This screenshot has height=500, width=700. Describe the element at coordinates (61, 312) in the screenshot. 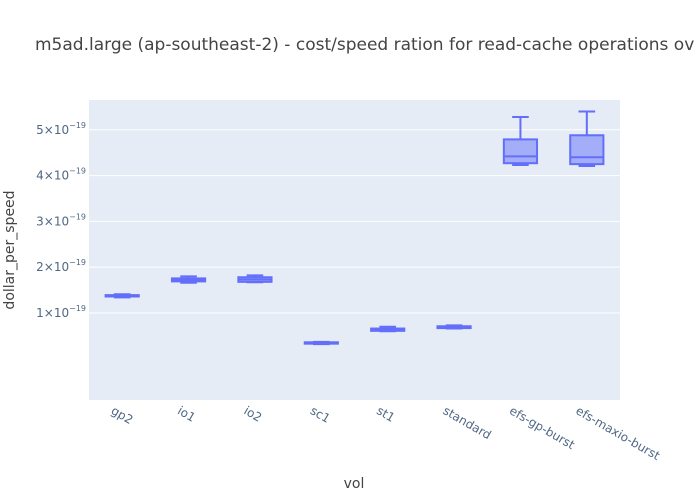

I see `y-tick-label: 1×10⁻¹⁹` at that location.